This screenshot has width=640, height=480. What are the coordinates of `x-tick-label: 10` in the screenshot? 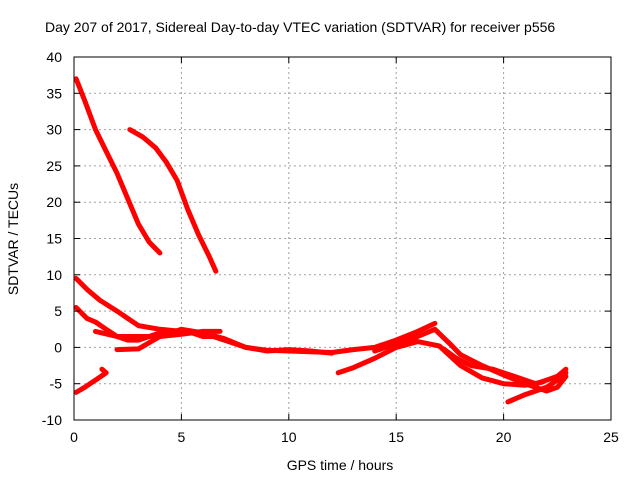 It's located at (289, 437).